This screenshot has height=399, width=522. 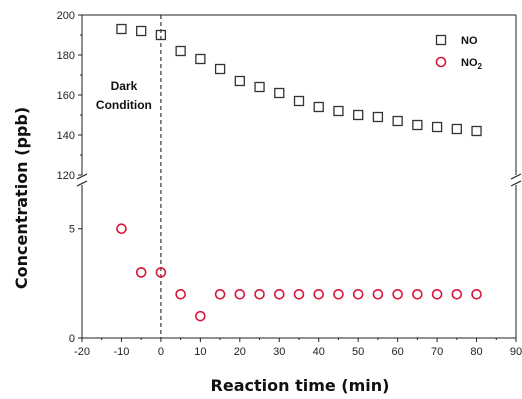 What do you see at coordinates (516, 352) in the screenshot?
I see `x-tick-label: 90` at bounding box center [516, 352].